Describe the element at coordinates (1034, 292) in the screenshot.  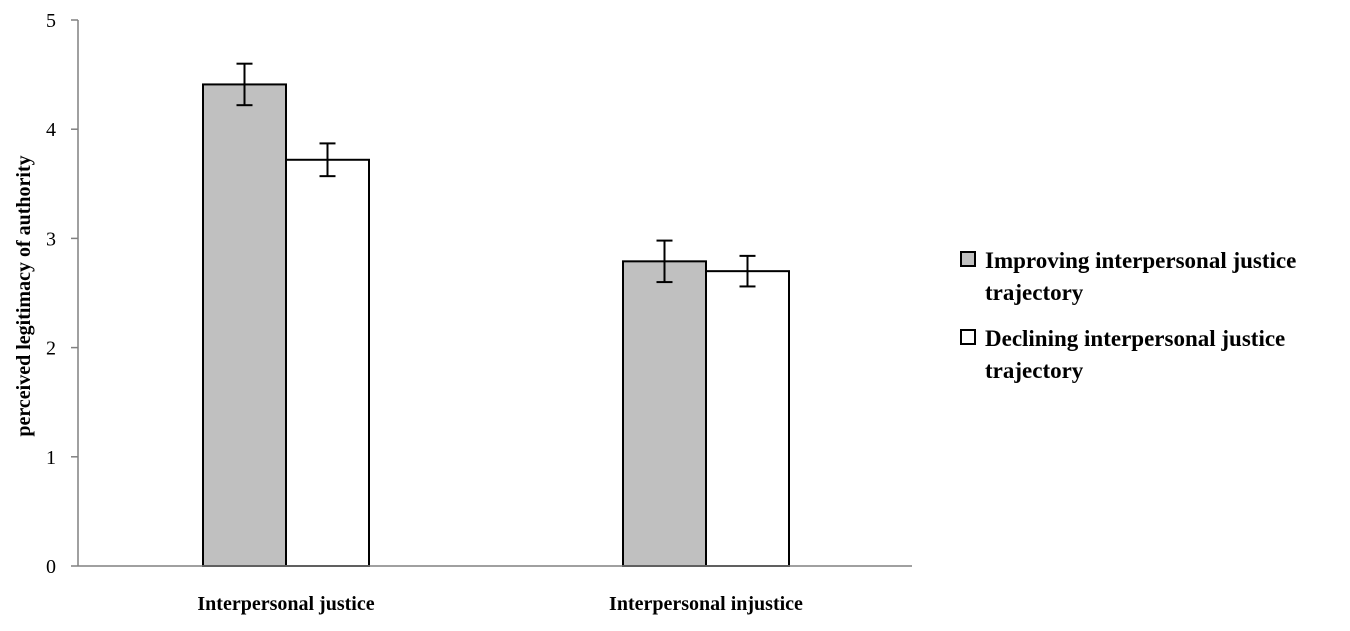
I see `legend-label-1: trajectory` at that location.